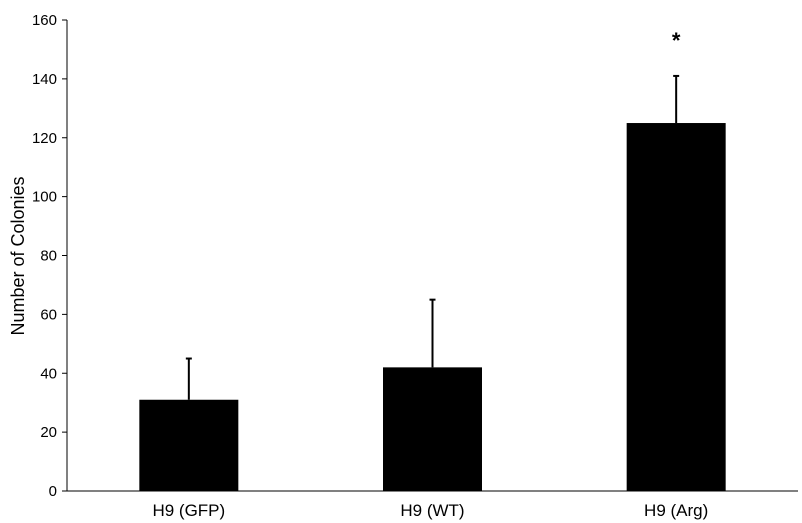 This screenshot has height=523, width=802. Describe the element at coordinates (48, 432) in the screenshot. I see `y-tick-label: 20` at that location.